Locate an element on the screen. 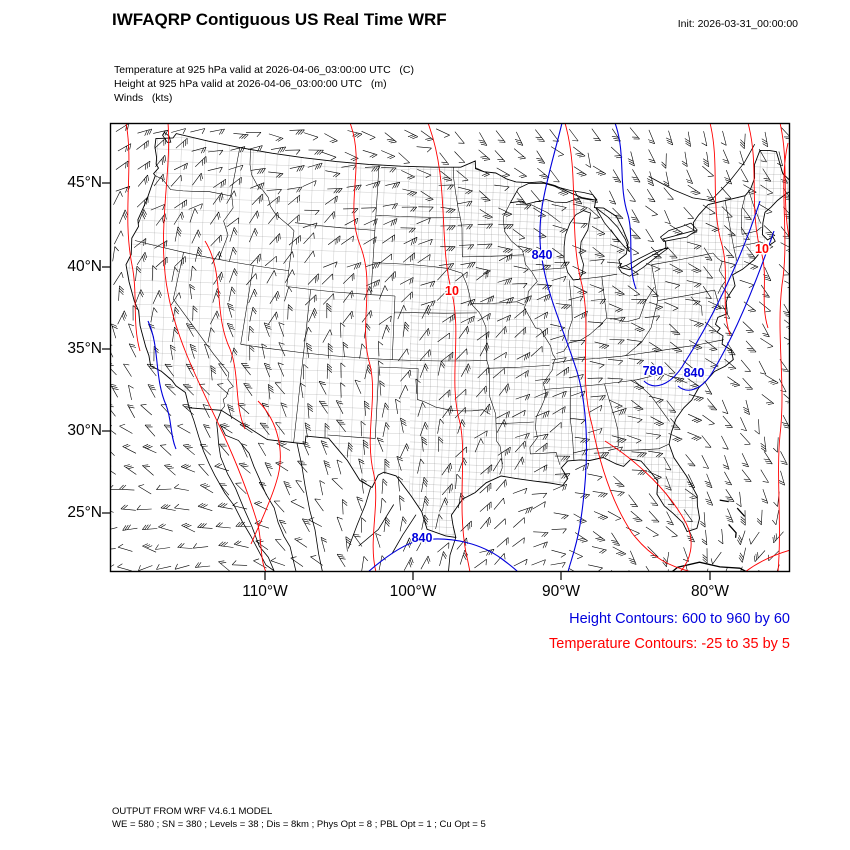 The width and height of the screenshot is (850, 850). x-axis-label: 100°W is located at coordinates (413, 591).